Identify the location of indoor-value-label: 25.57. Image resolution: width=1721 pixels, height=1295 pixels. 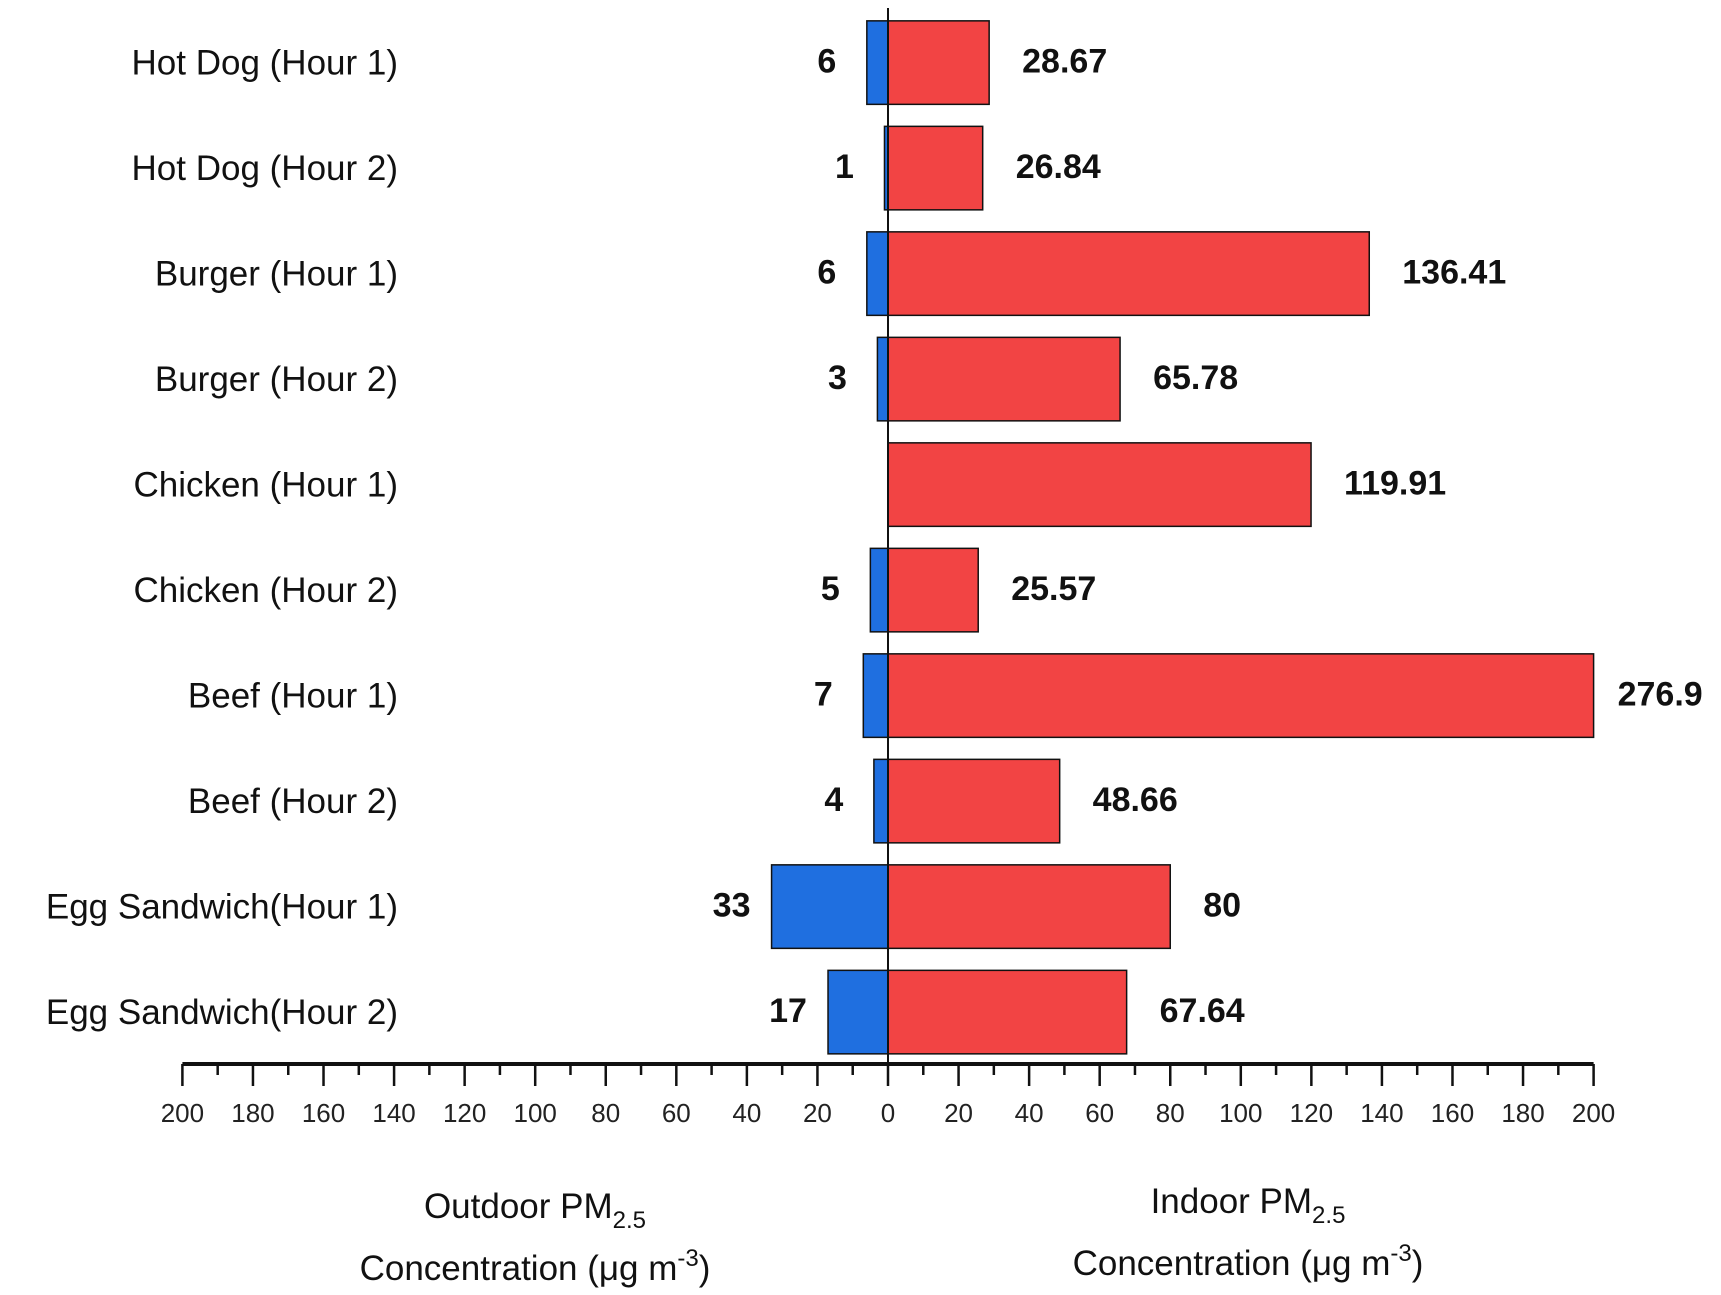
(1053, 589).